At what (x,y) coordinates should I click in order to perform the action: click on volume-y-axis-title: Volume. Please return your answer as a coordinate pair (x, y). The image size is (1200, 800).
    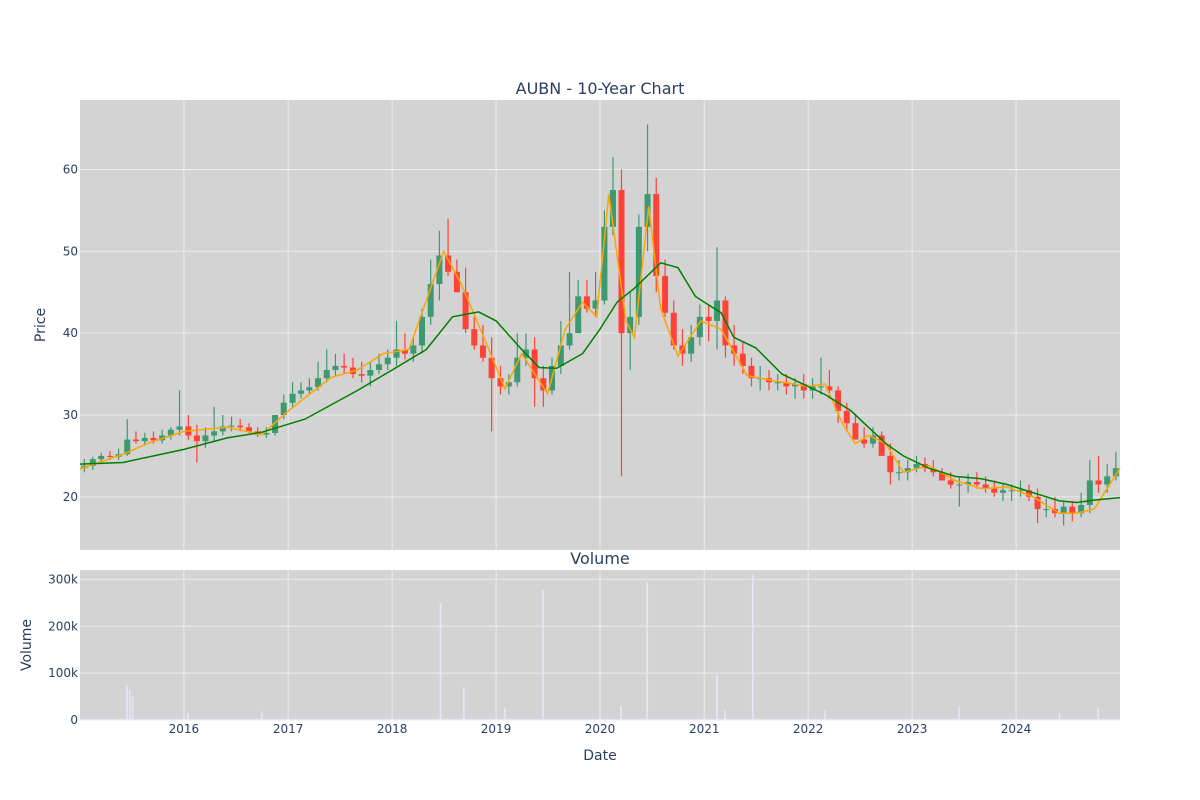
    Looking at the image, I should click on (27, 645).